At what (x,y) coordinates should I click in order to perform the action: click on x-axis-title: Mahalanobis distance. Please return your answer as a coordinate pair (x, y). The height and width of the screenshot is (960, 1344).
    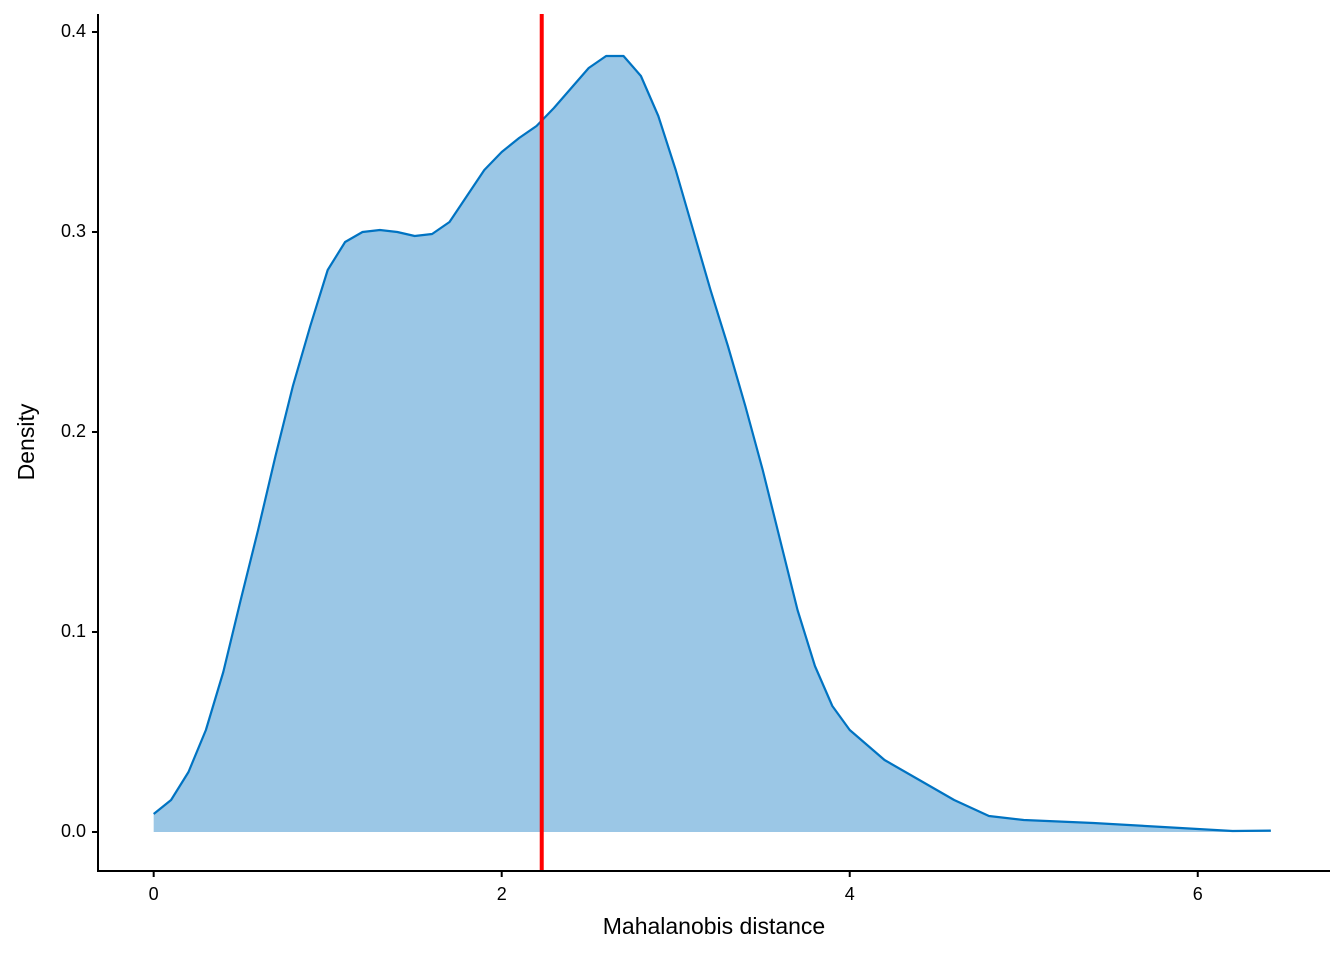
    Looking at the image, I should click on (714, 926).